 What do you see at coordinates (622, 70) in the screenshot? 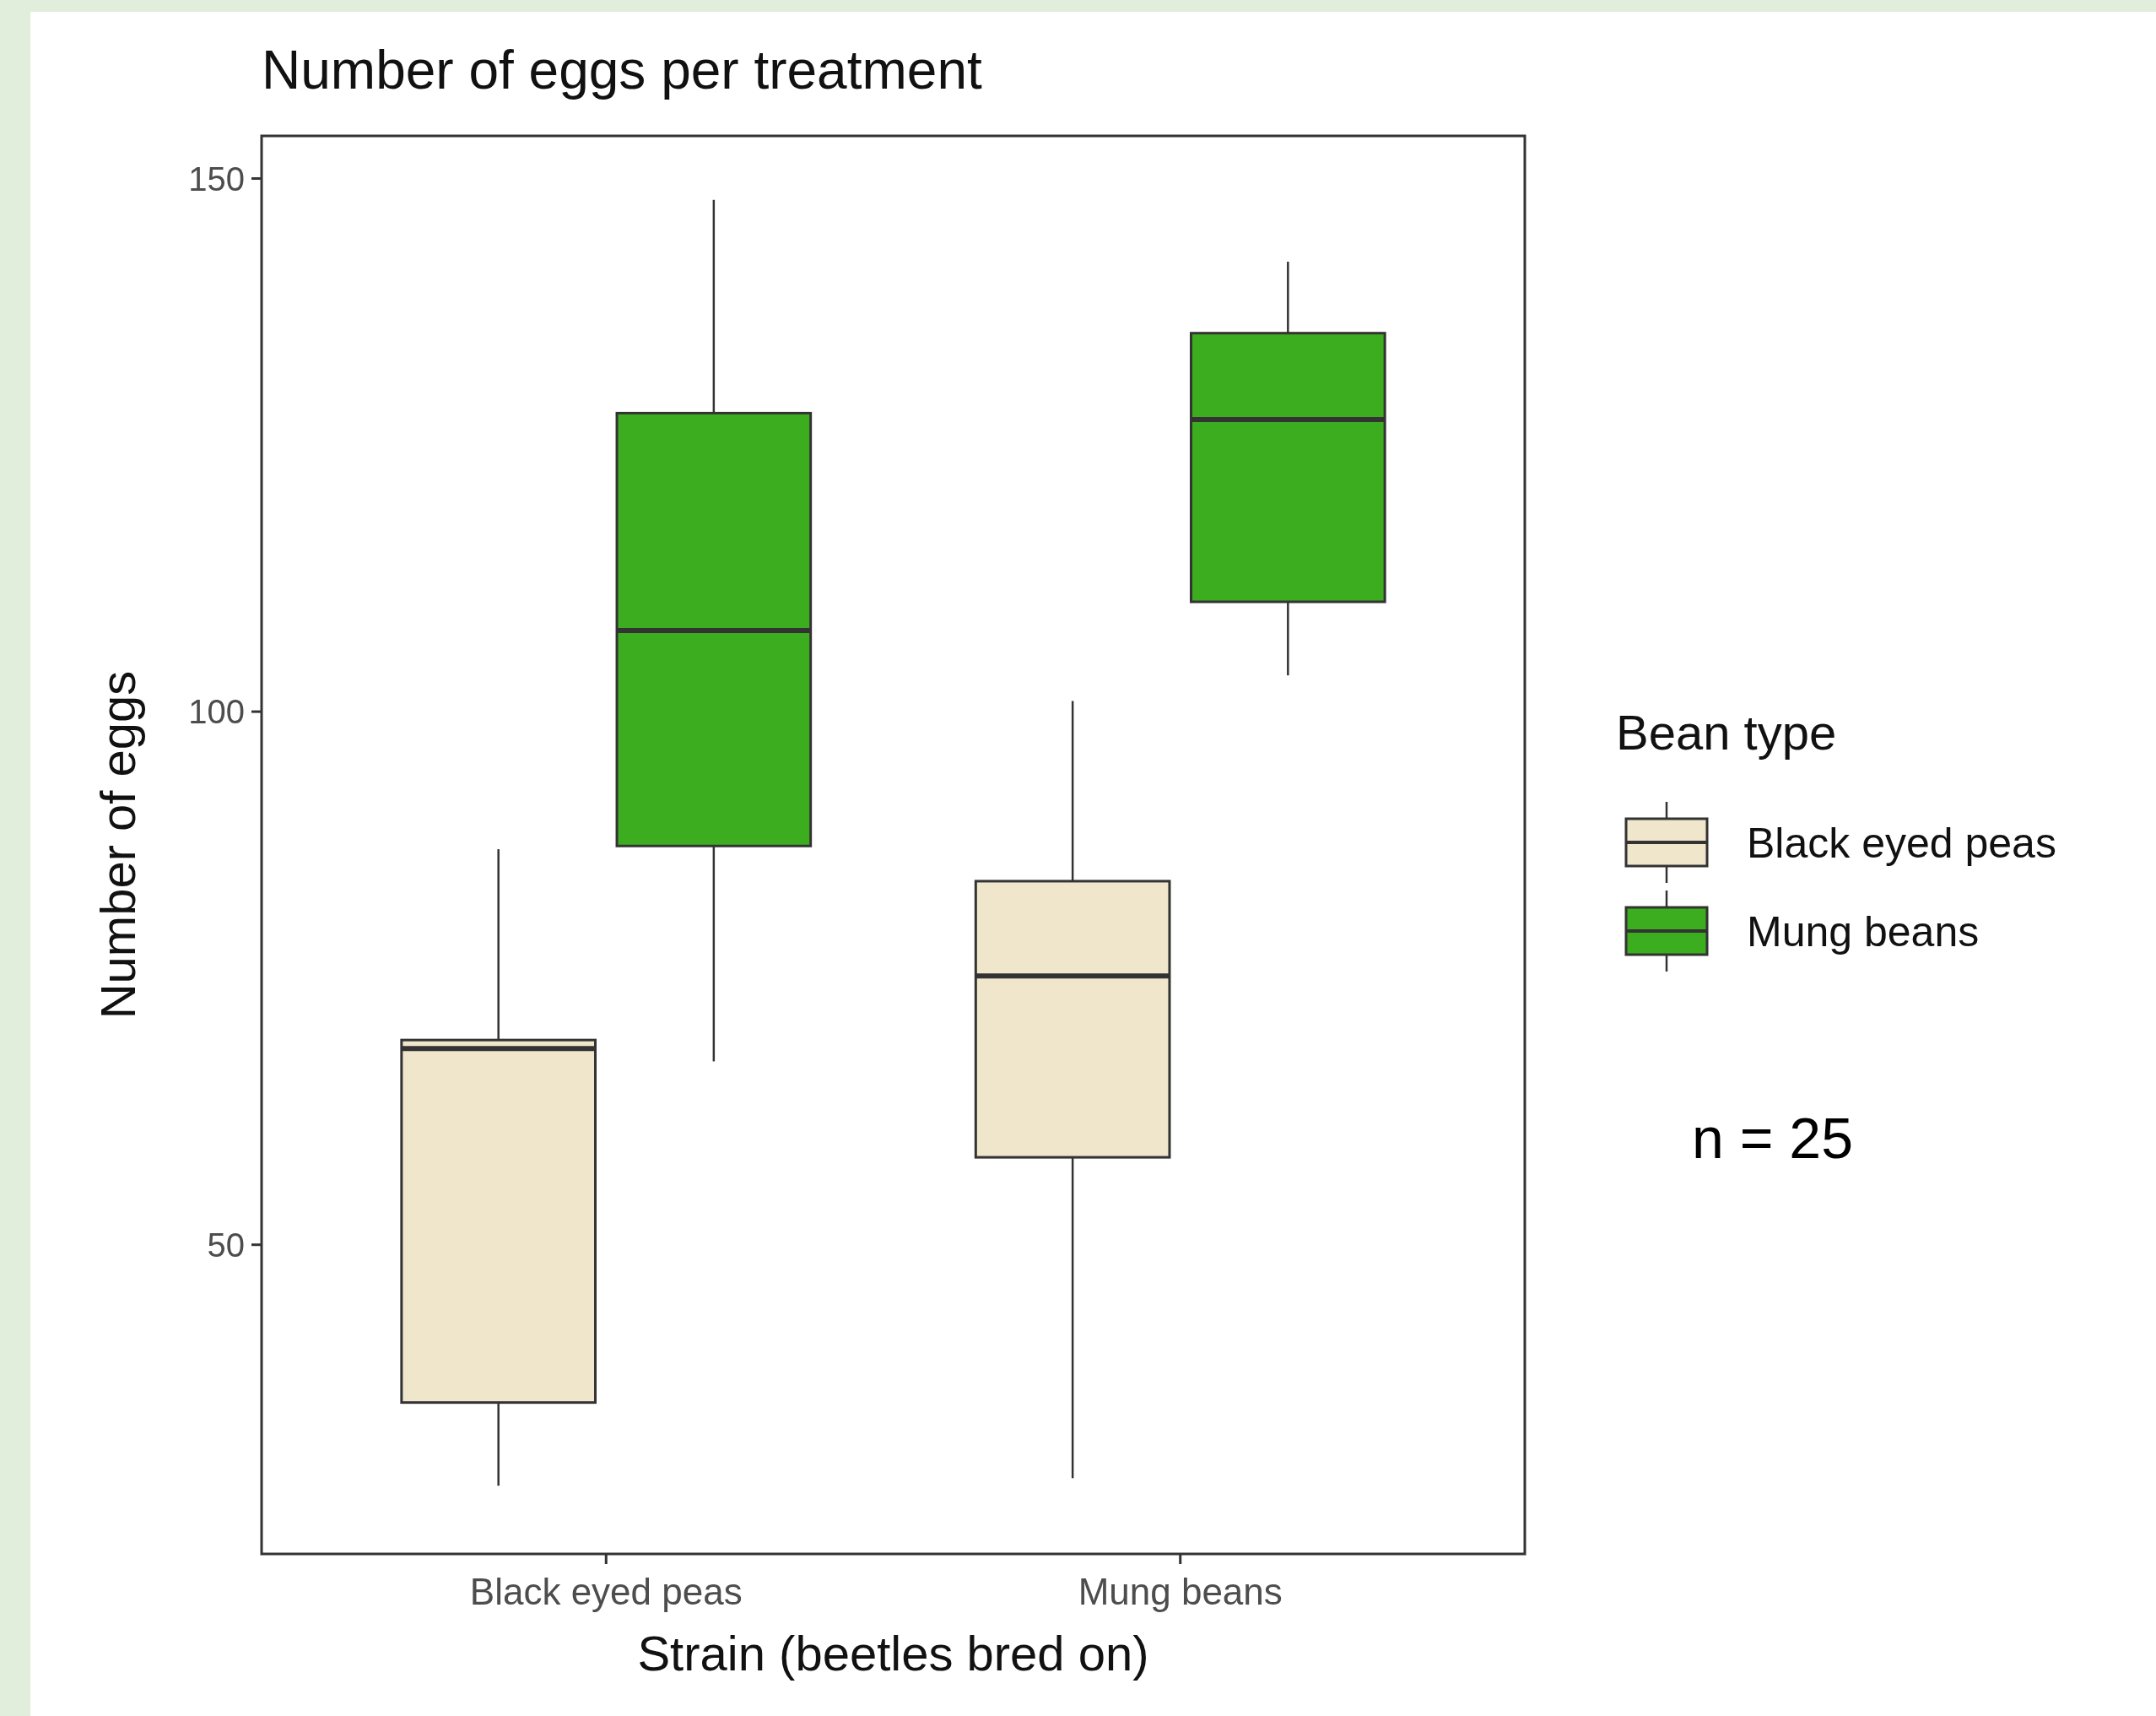
I see `chart-title: Number of eggs per treatment` at bounding box center [622, 70].